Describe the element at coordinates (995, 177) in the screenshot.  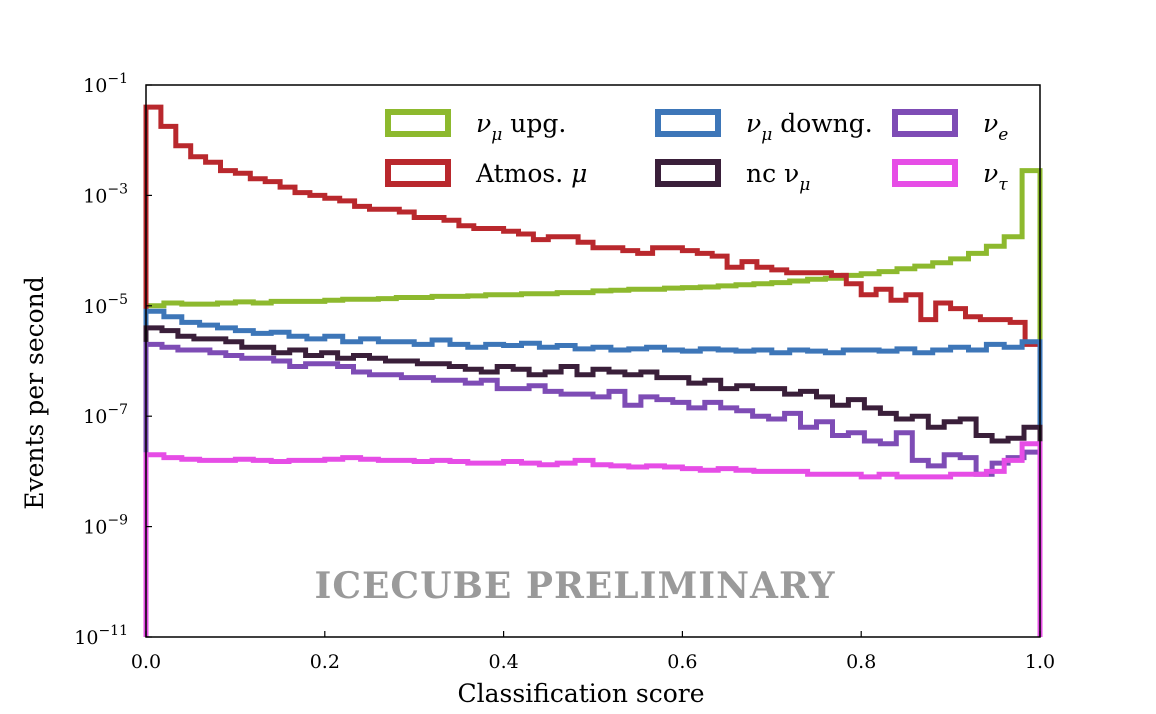
I see `legend-label-5: ντ` at that location.